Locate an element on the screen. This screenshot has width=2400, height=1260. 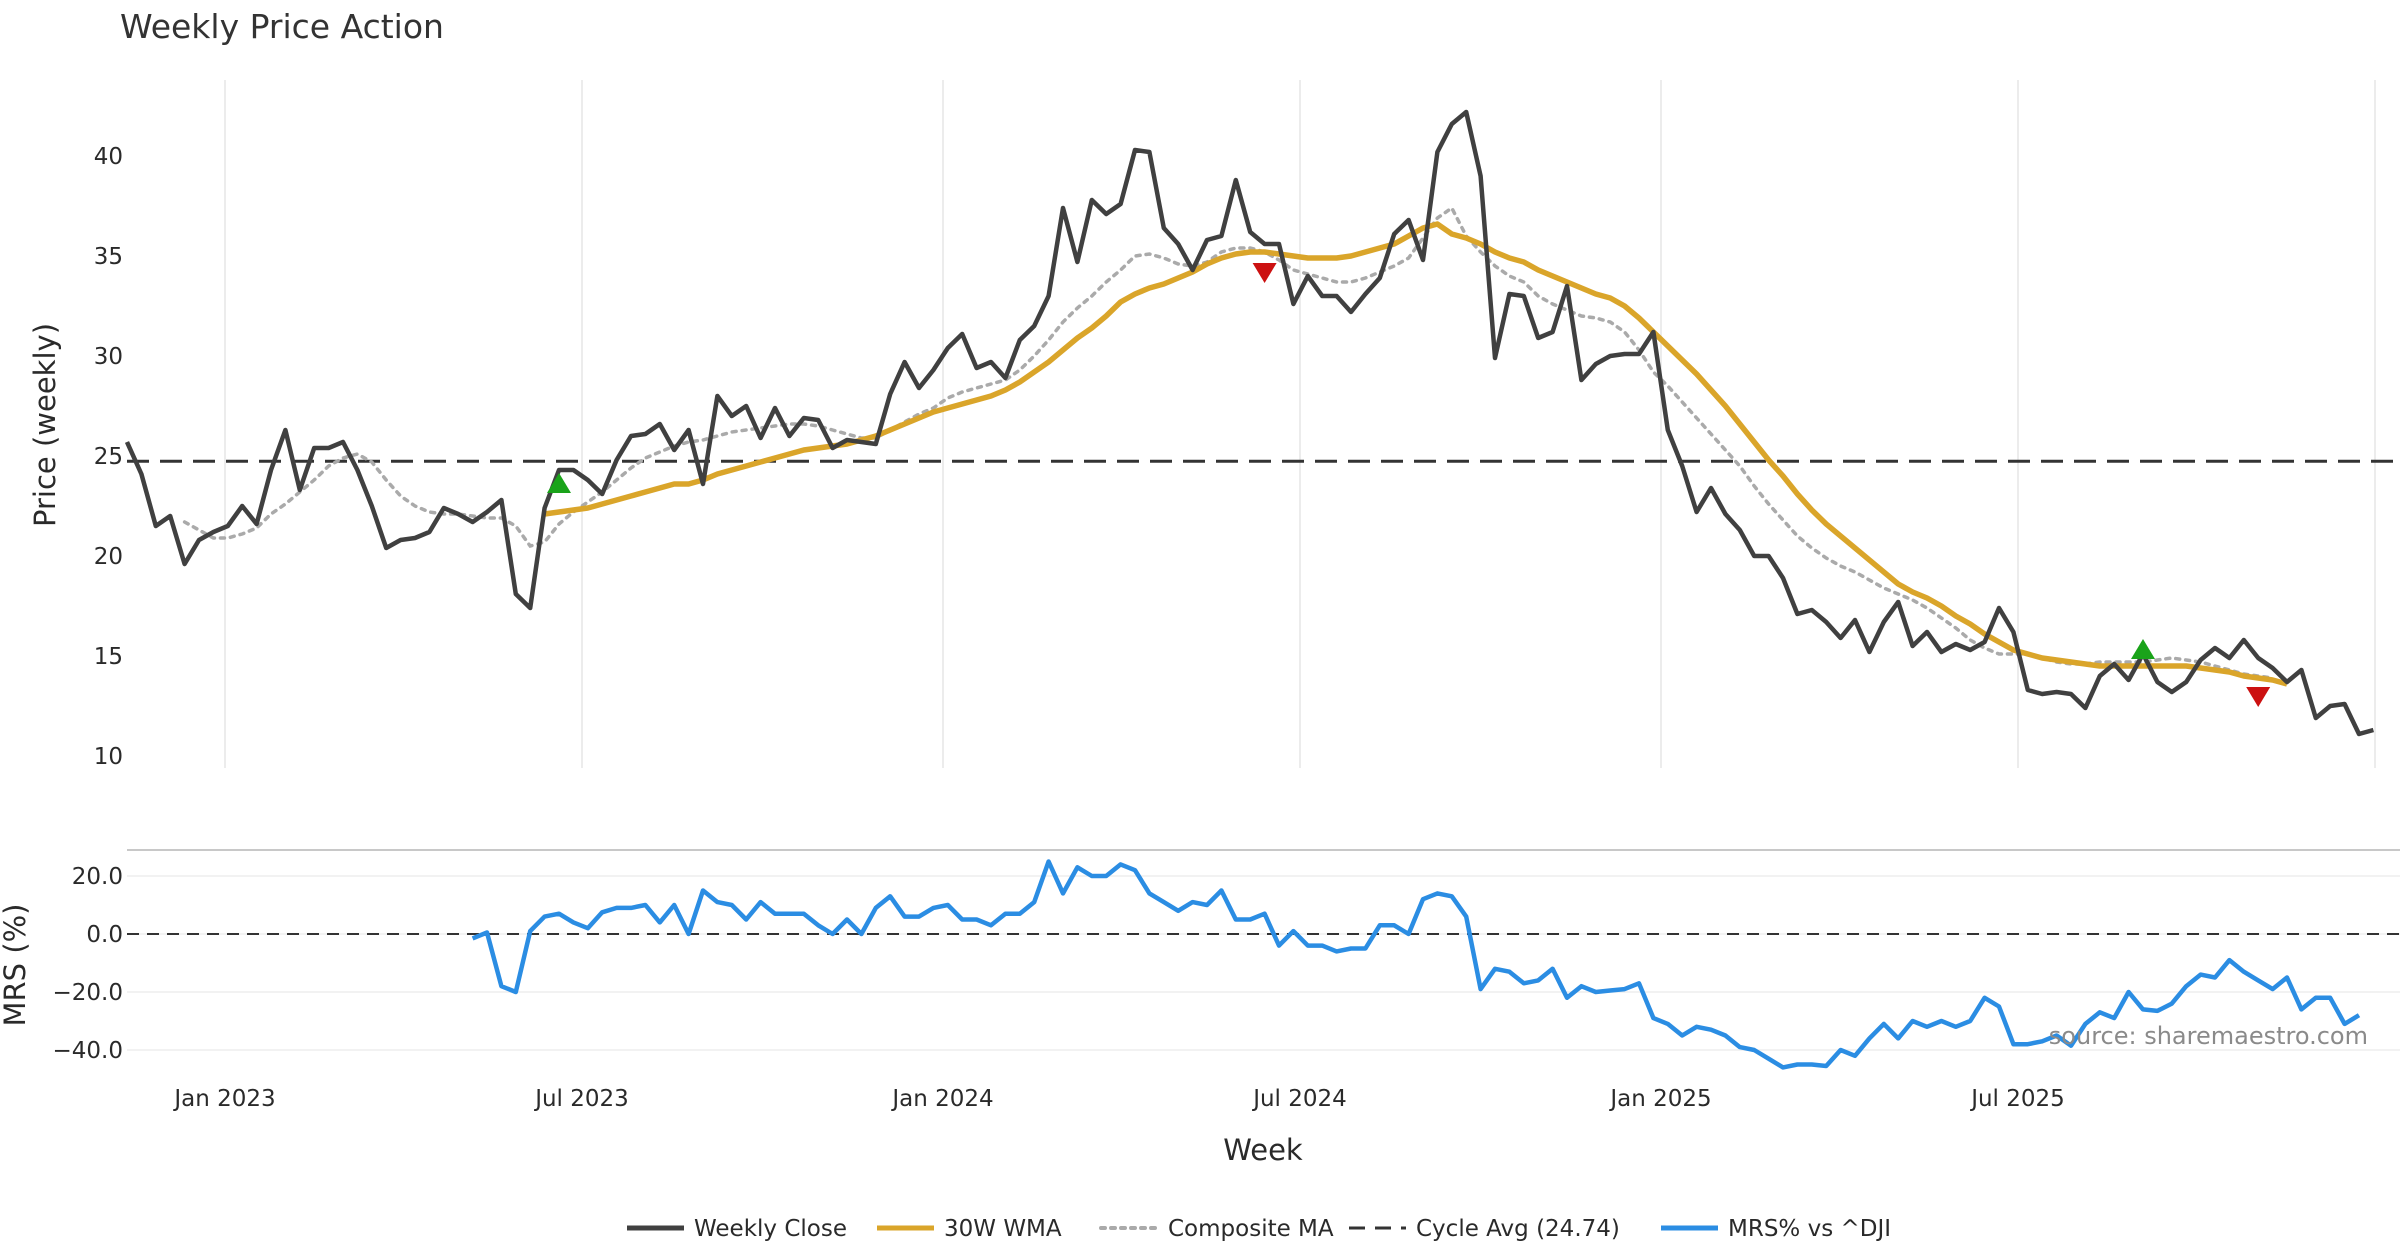
price-y-tick: 15 is located at coordinates (108, 657).